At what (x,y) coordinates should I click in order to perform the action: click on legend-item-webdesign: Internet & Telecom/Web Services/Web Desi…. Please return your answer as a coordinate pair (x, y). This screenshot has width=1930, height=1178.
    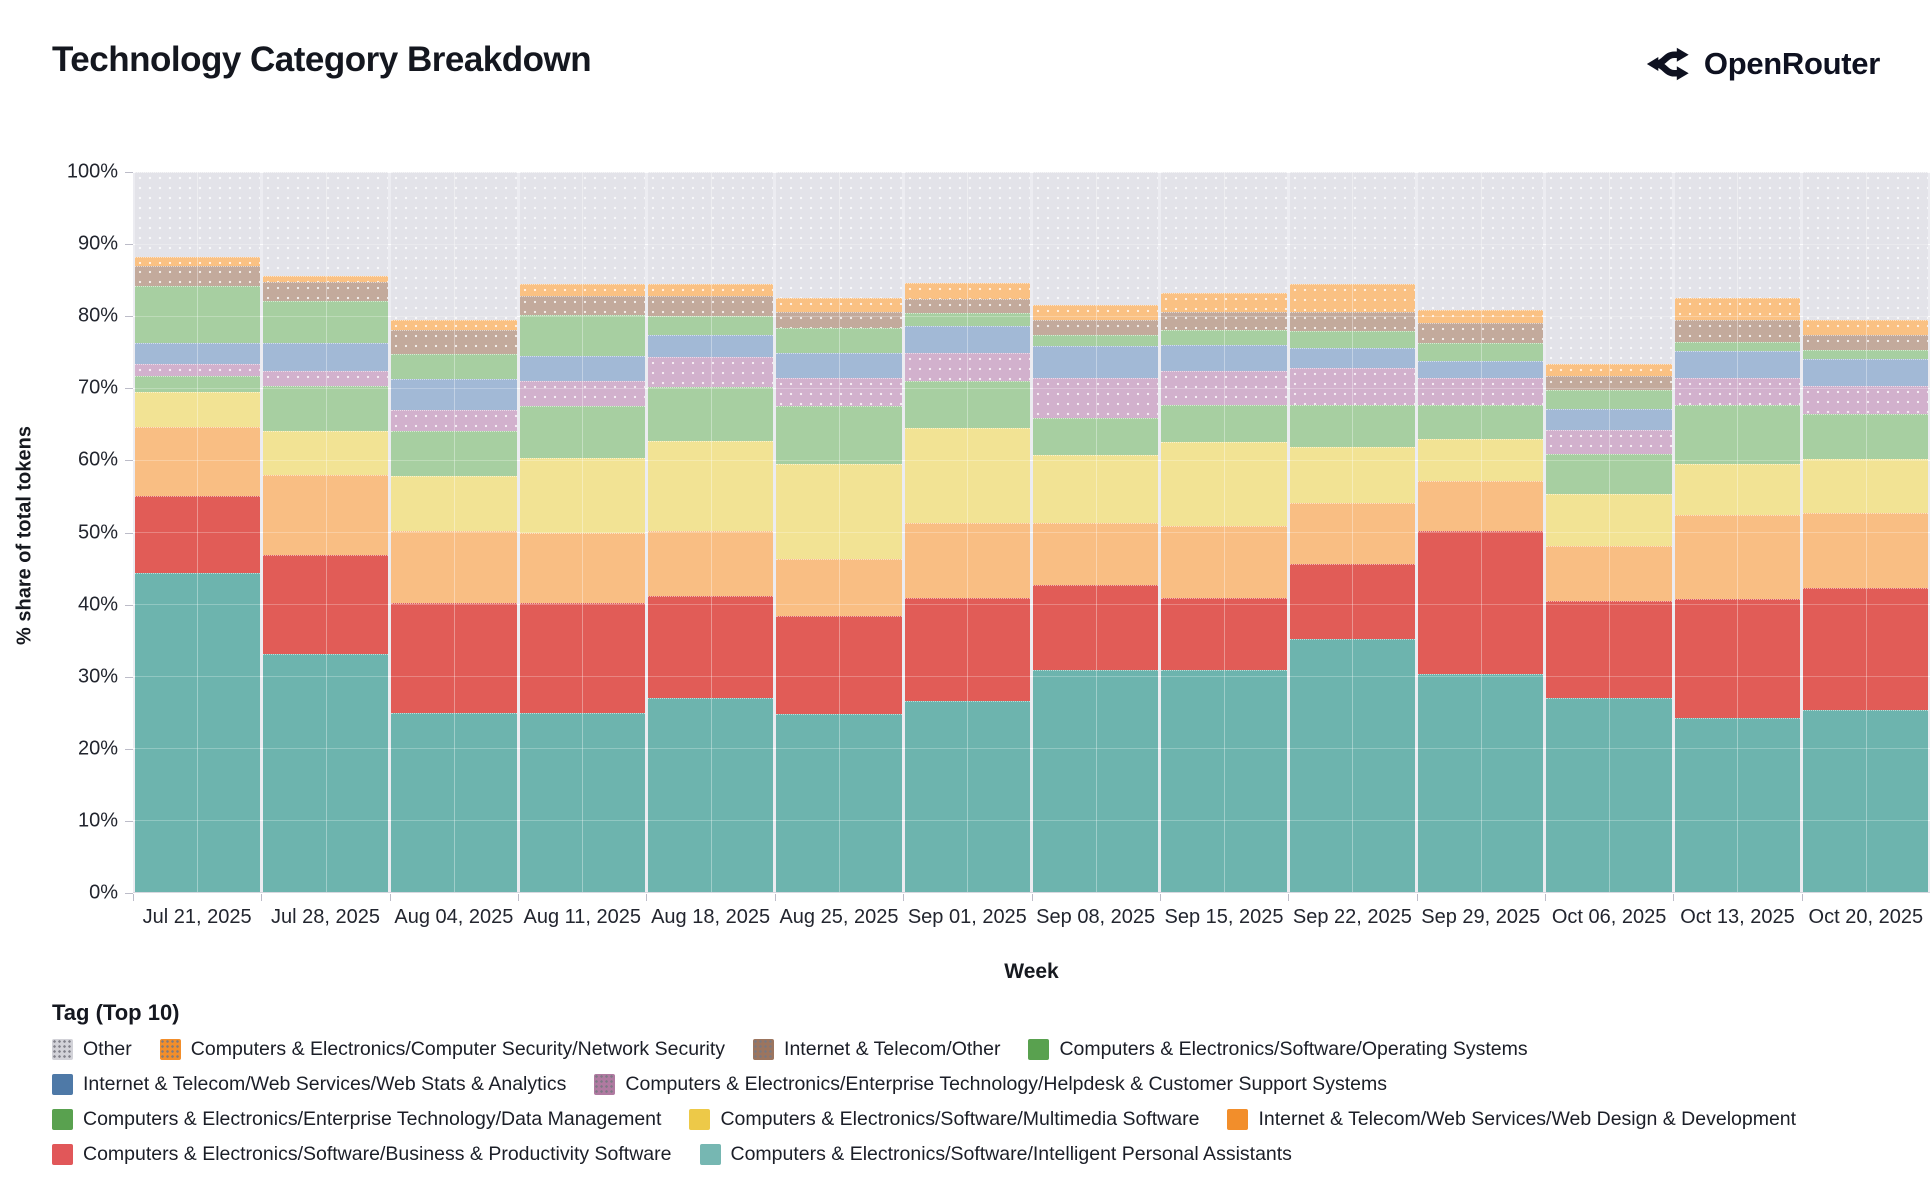
    Looking at the image, I should click on (1511, 1119).